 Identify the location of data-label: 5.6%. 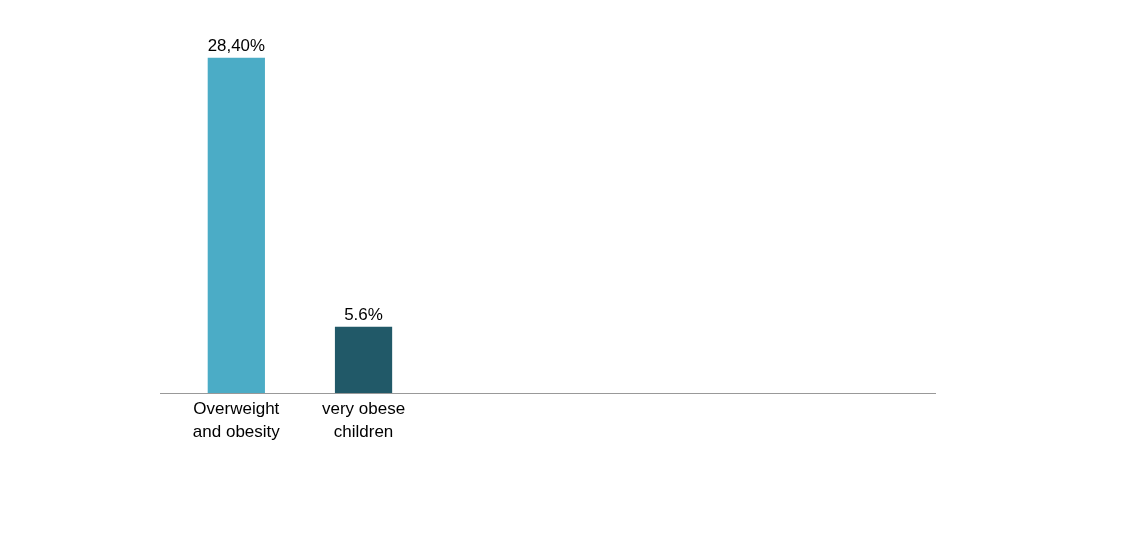
(363, 314).